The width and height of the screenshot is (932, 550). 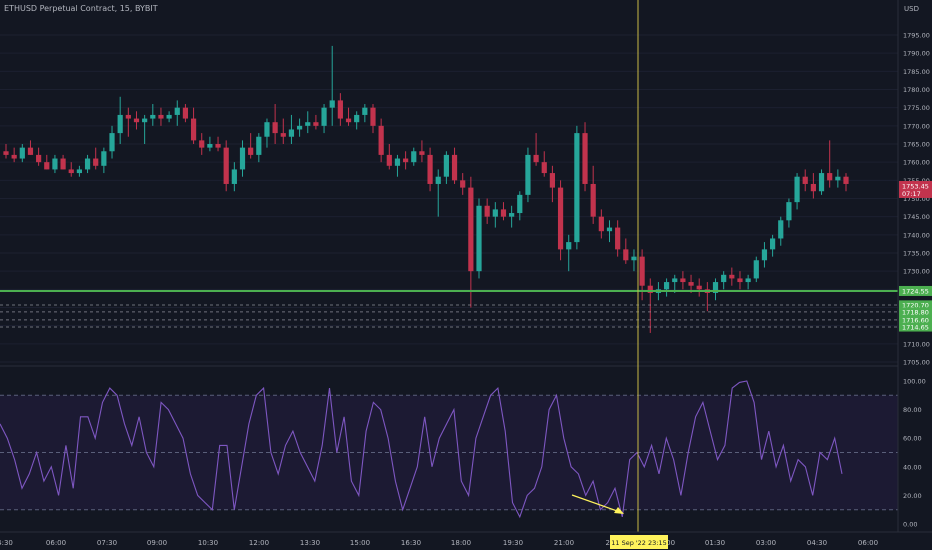 I want to click on current-price-label: 1753.45, so click(x=915, y=186).